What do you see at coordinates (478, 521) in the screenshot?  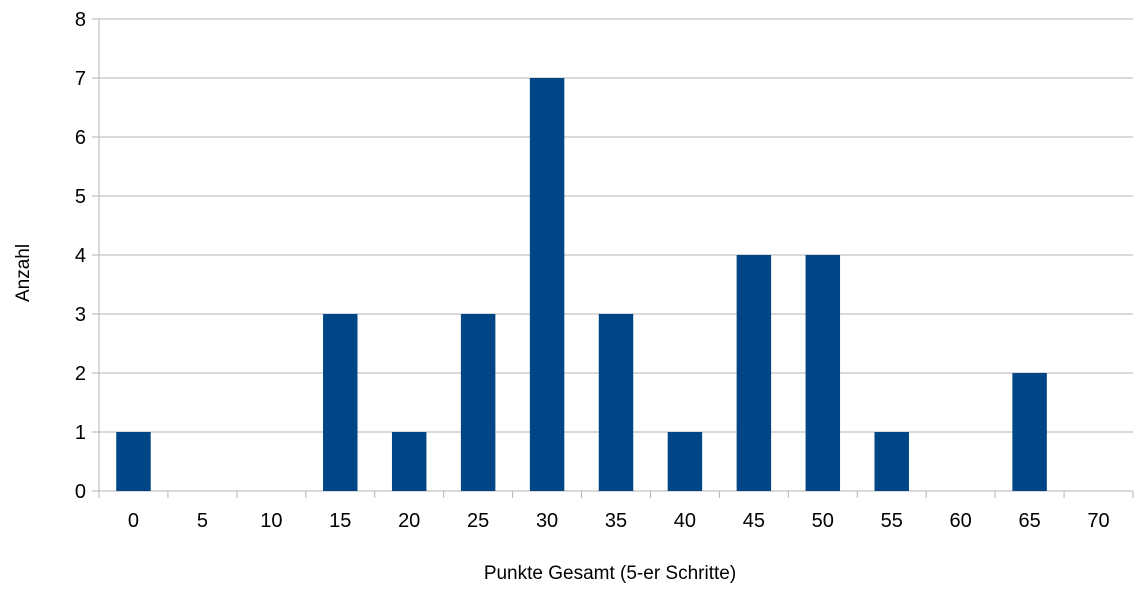 I see `x-tick-label: 25` at bounding box center [478, 521].